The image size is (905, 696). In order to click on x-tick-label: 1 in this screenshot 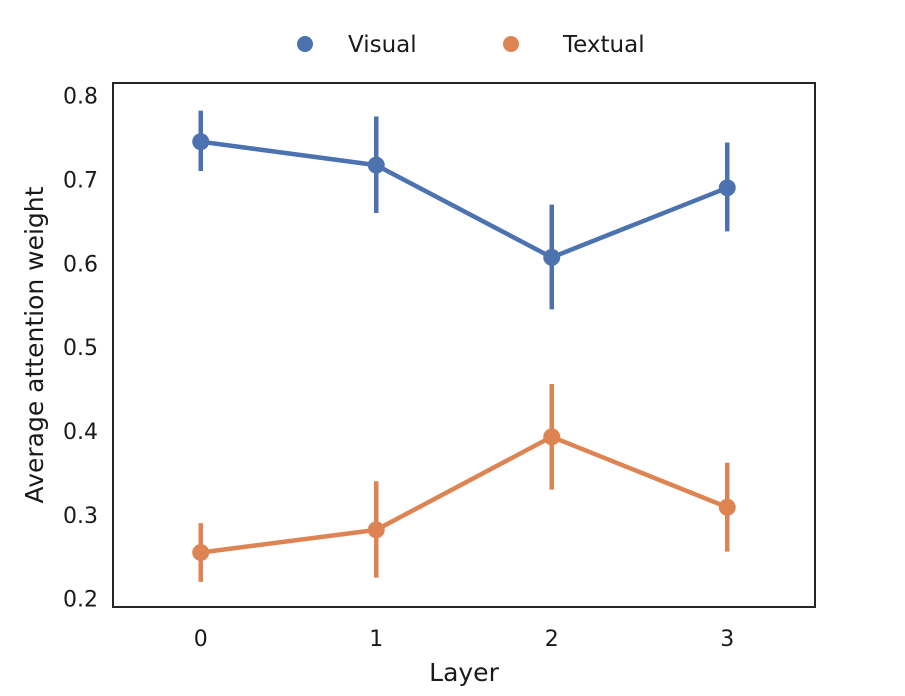, I will do `click(376, 639)`.